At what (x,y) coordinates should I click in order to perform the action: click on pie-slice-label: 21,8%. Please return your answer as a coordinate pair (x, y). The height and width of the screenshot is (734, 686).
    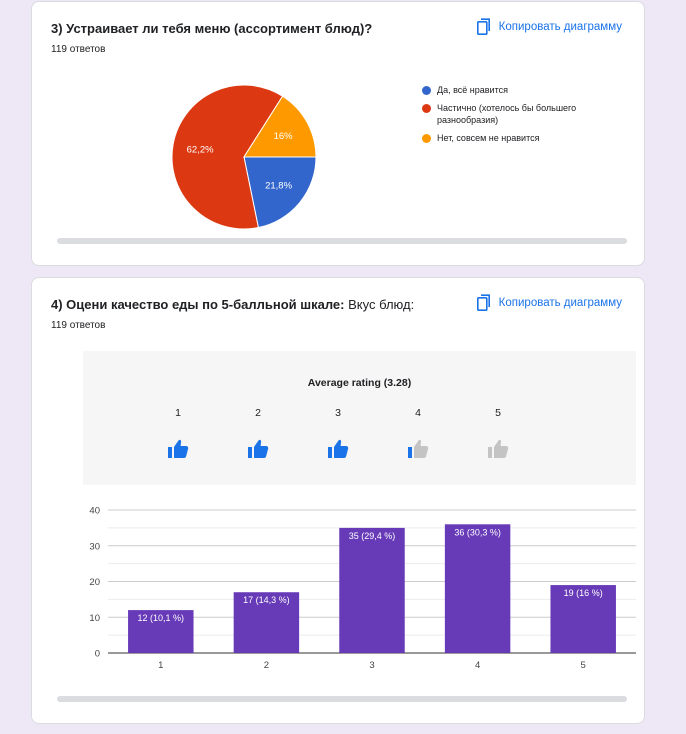
    Looking at the image, I should click on (278, 186).